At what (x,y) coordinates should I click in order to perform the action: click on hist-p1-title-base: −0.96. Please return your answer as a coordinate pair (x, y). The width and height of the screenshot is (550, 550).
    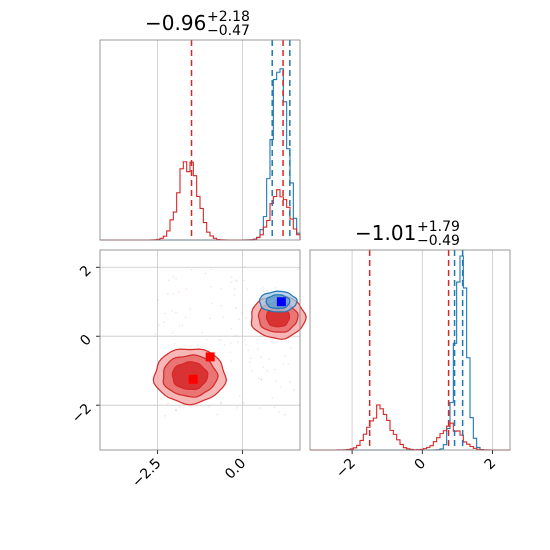
    Looking at the image, I should click on (175, 23).